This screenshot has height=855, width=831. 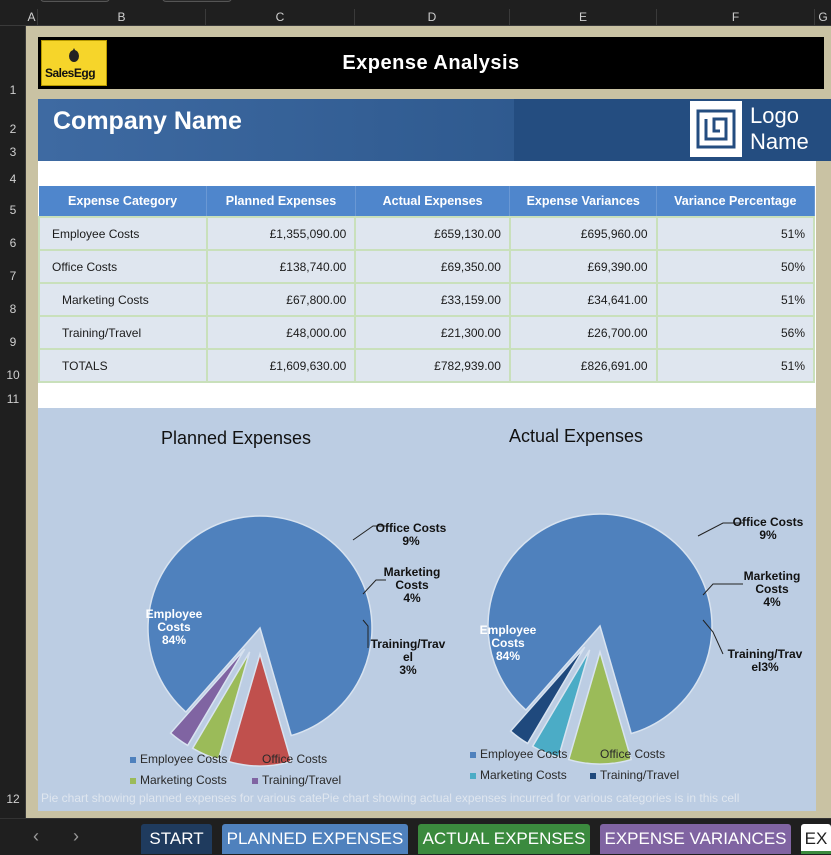 What do you see at coordinates (432, 266) in the screenshot?
I see `table-cell: £69,350.00` at bounding box center [432, 266].